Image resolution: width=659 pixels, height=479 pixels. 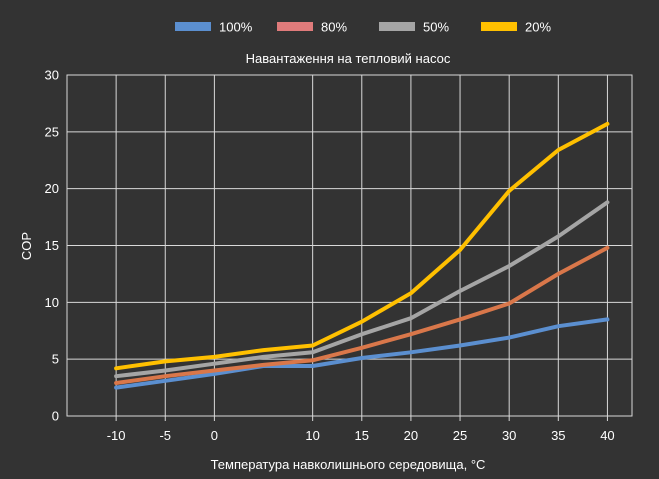 I want to click on x-axis-ticks: -10 -5 0 10 15 20 25 30 35 40, so click(x=361, y=429).